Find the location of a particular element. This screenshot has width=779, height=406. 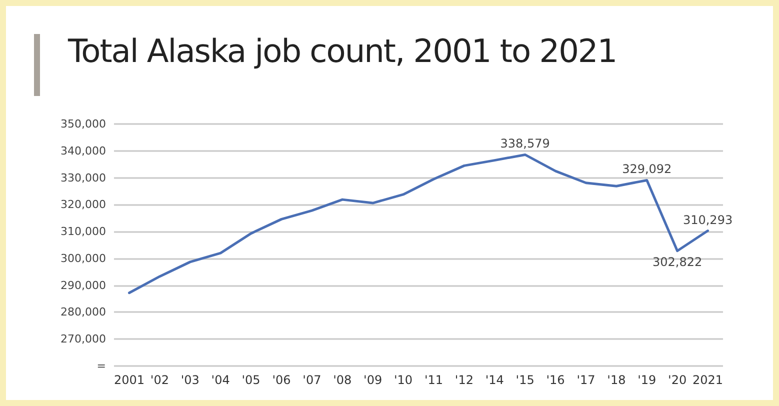

x-tick-label: '10 is located at coordinates (403, 380).